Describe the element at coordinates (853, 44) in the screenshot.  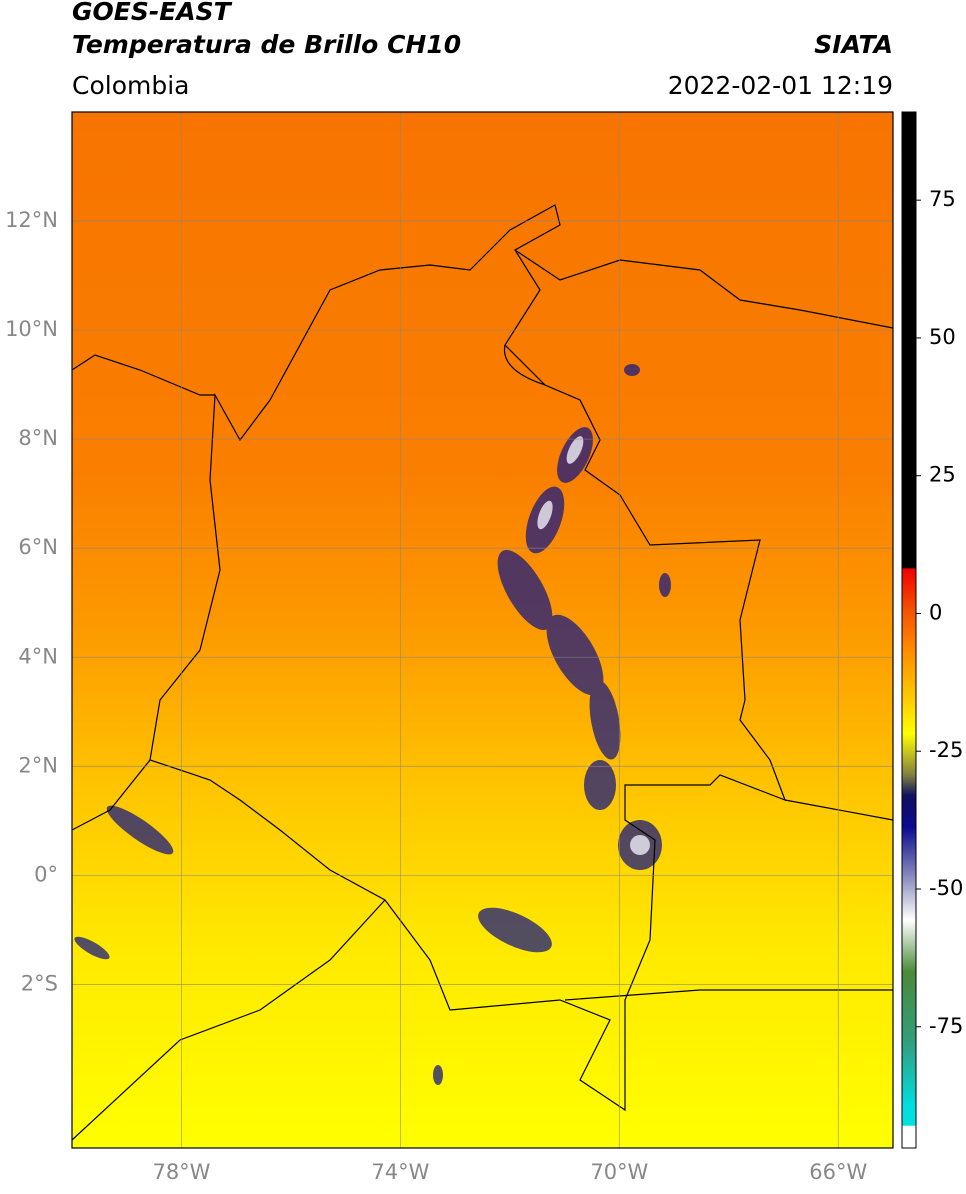
I see `source: SIATA` at that location.